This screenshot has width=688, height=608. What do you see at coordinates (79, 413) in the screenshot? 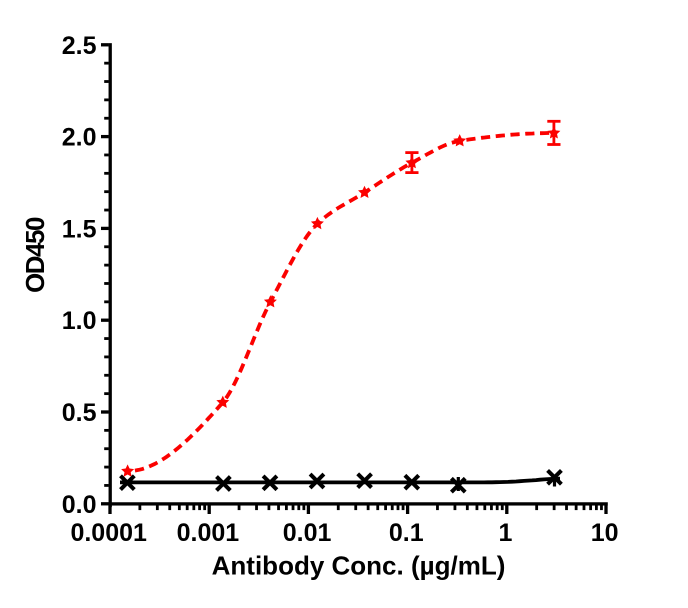
I see `svg-text: 0.5` at bounding box center [79, 413].